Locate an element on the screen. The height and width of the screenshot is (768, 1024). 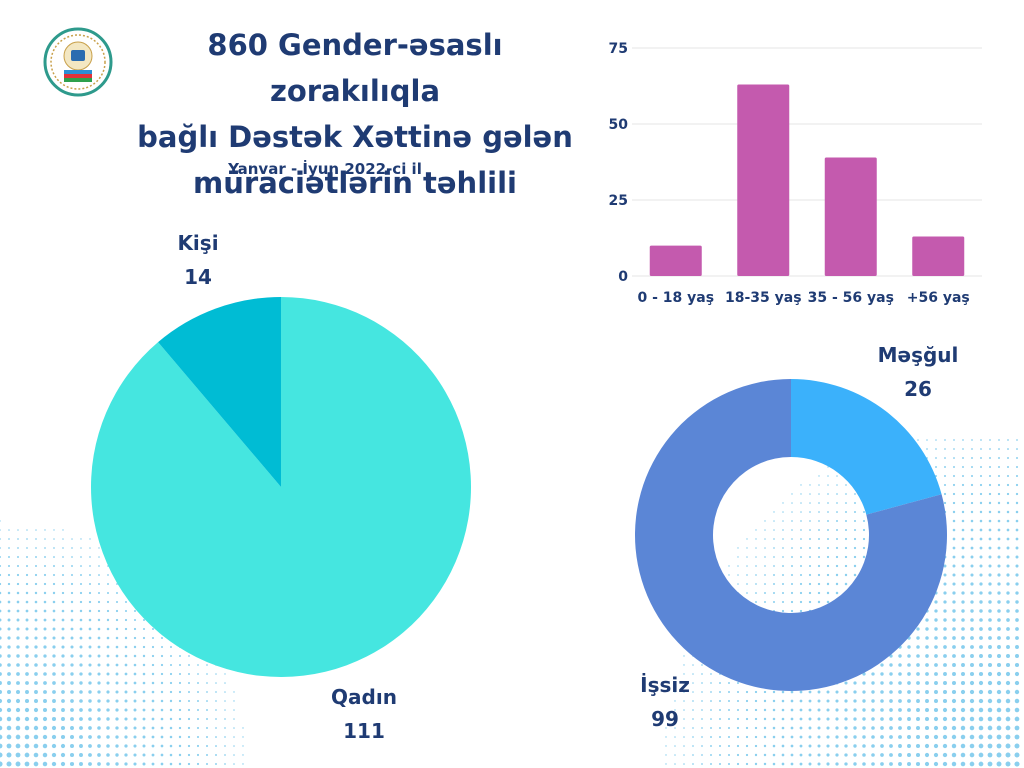
bar-y-tick-label: 0 is located at coordinates (623, 277).